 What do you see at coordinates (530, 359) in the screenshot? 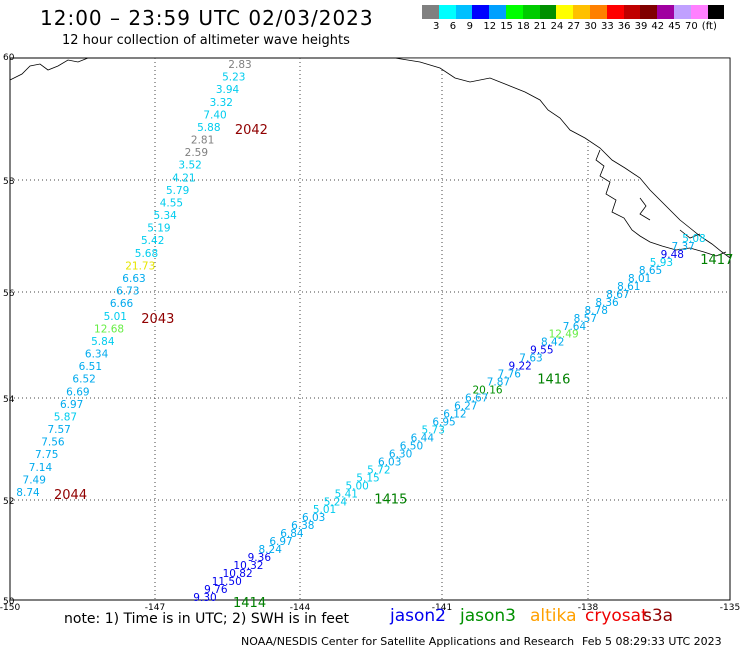
I see `wave-height-value: 7.63` at bounding box center [530, 359].